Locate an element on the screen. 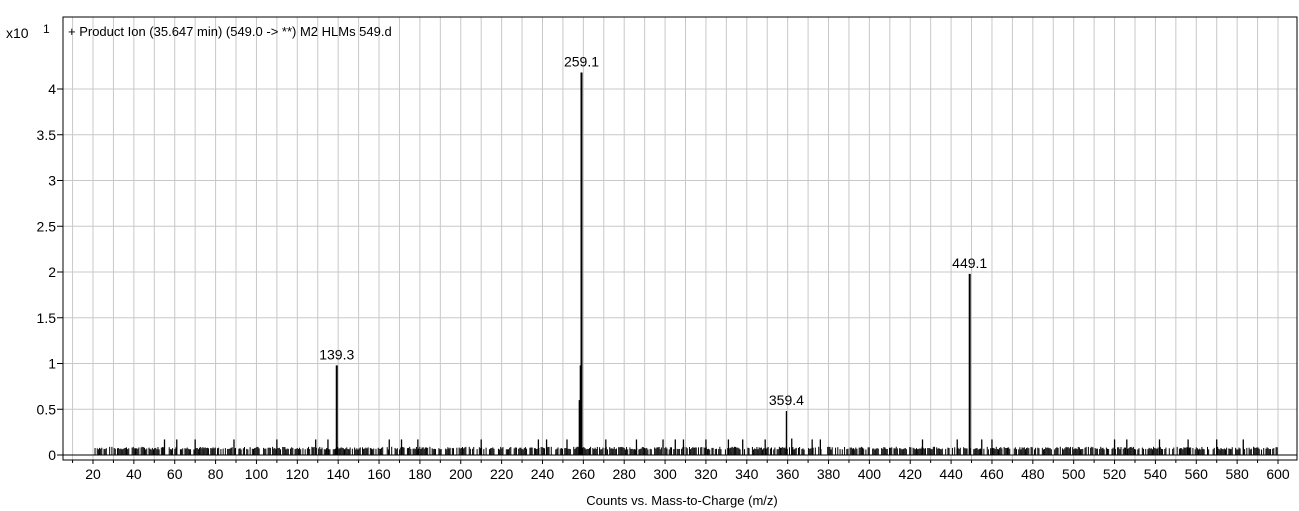 The height and width of the screenshot is (511, 1299). x-tick-label: 520 is located at coordinates (1115, 474).